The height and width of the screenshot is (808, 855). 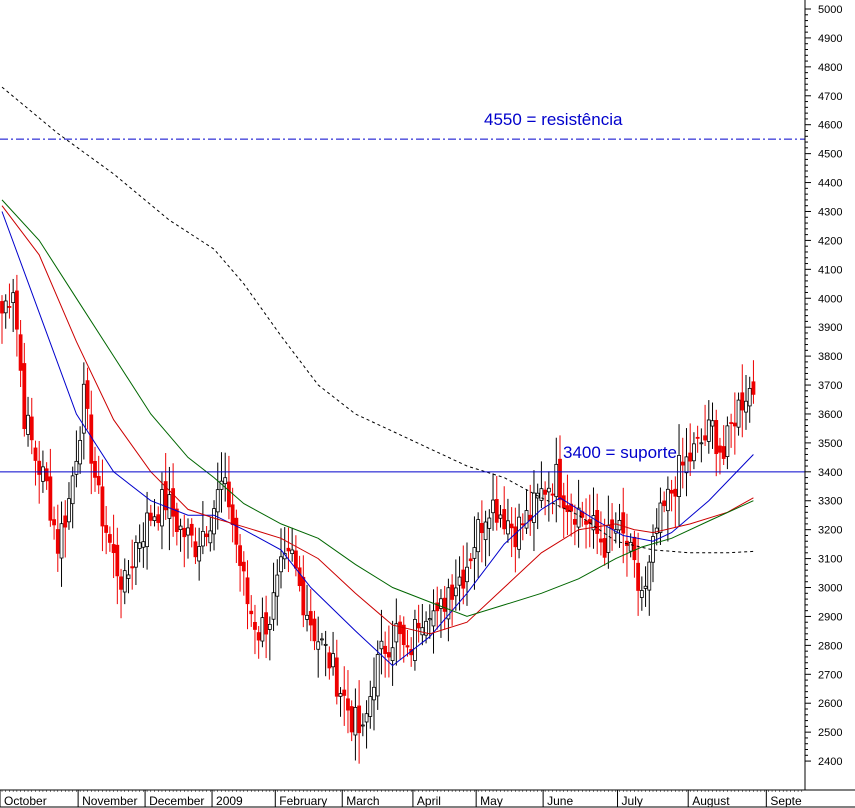 What do you see at coordinates (830, 675) in the screenshot?
I see `y-tick-label: 2700` at bounding box center [830, 675].